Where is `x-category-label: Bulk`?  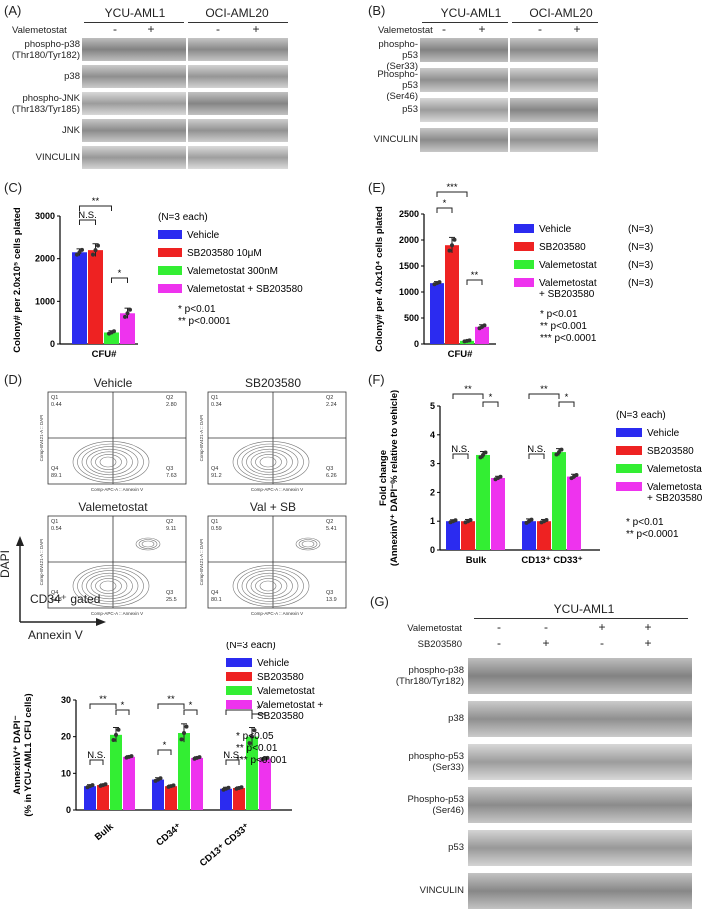 x-category-label: Bulk is located at coordinates (104, 832).